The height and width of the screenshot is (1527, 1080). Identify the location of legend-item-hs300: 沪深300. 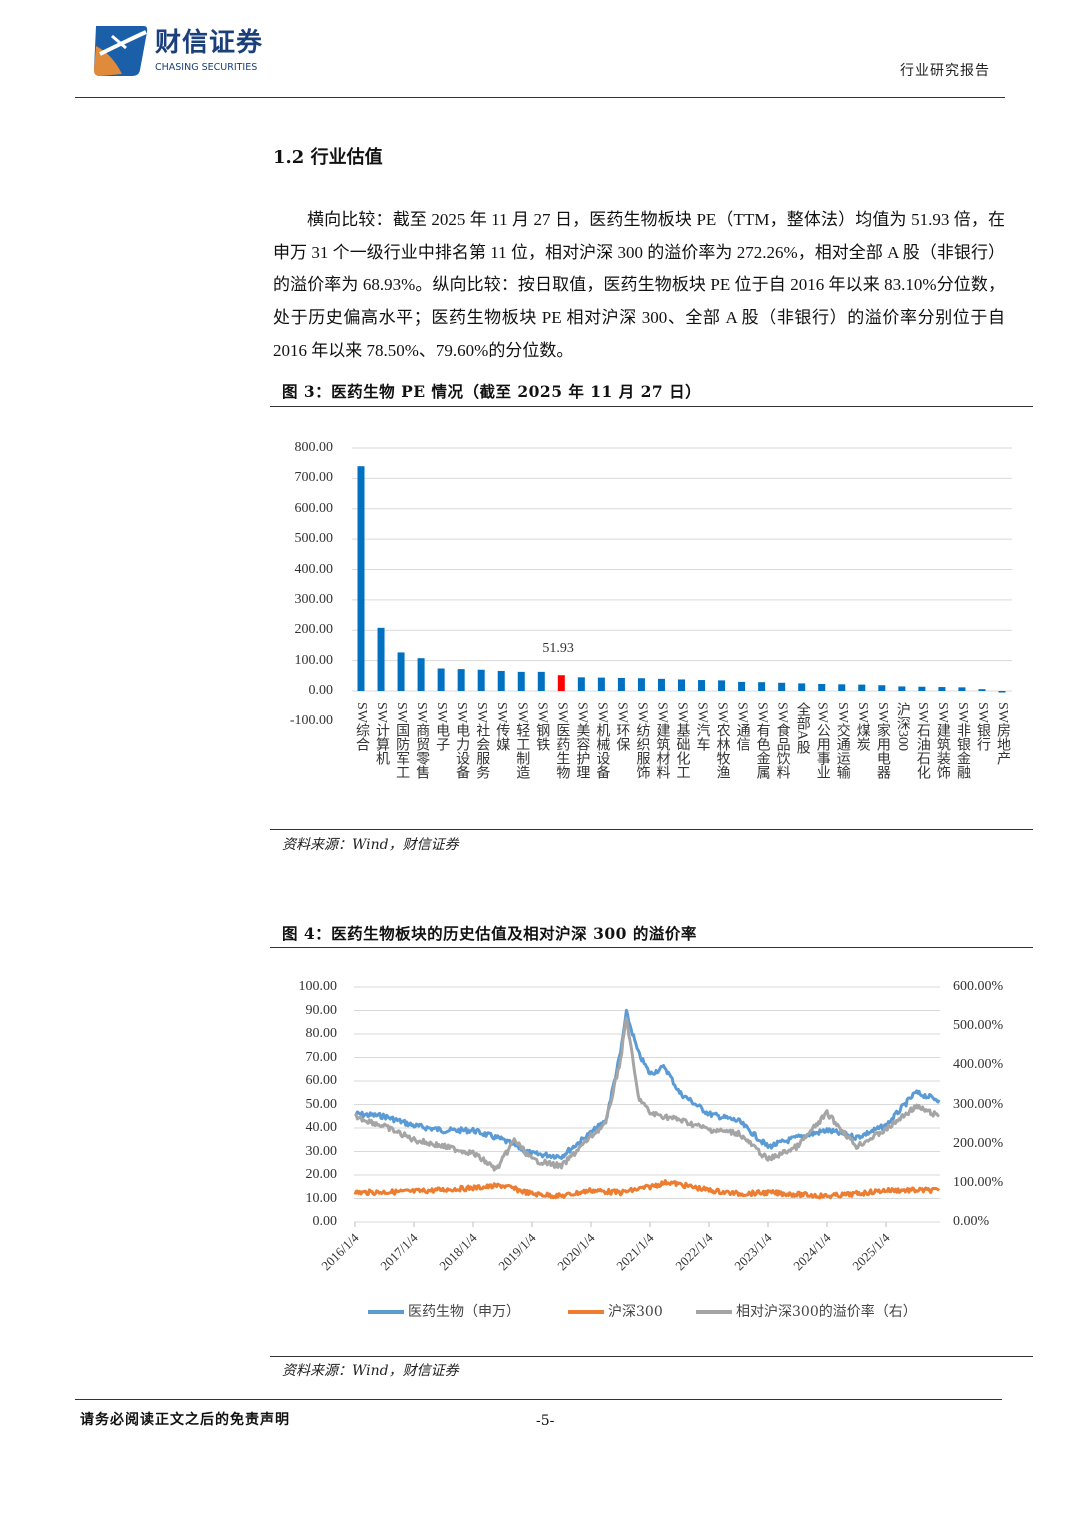
(615, 1312).